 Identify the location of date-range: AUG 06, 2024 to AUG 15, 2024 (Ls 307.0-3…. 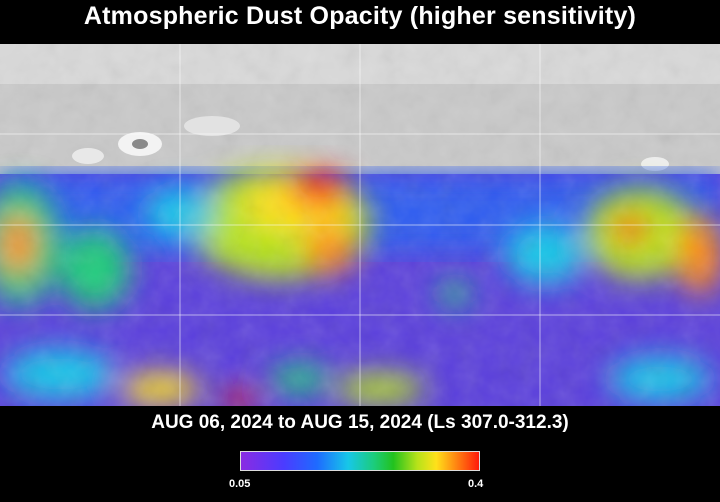
(360, 422).